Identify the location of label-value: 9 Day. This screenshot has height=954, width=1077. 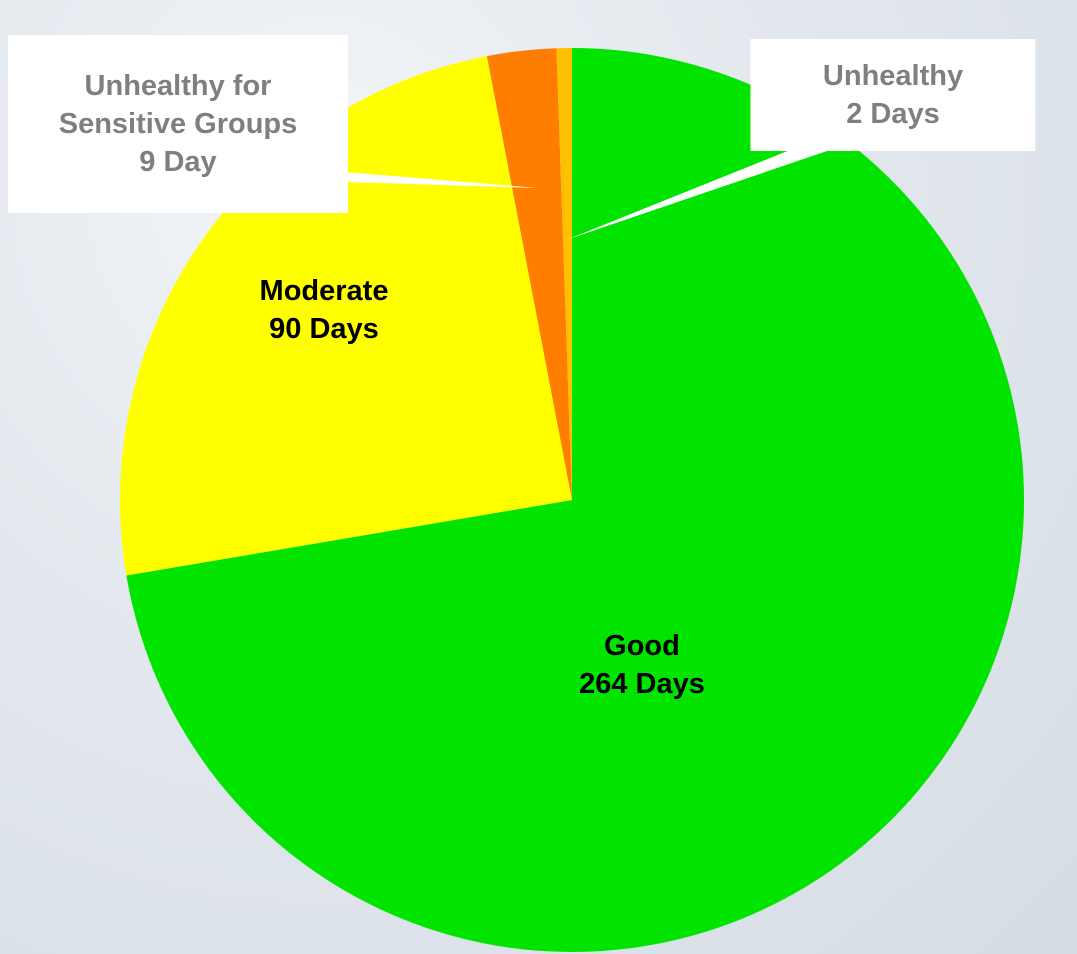
(178, 162).